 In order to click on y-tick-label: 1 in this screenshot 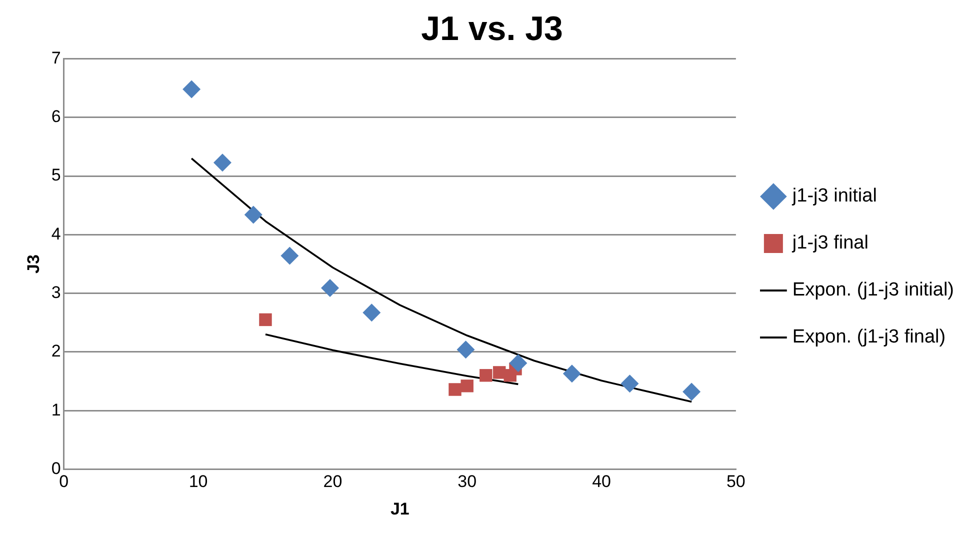, I will do `click(56, 410)`.